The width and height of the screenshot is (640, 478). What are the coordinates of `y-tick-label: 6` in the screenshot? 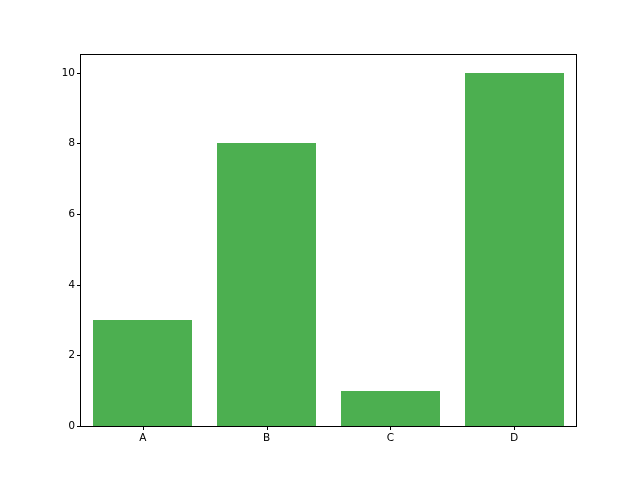 It's located at (71, 213).